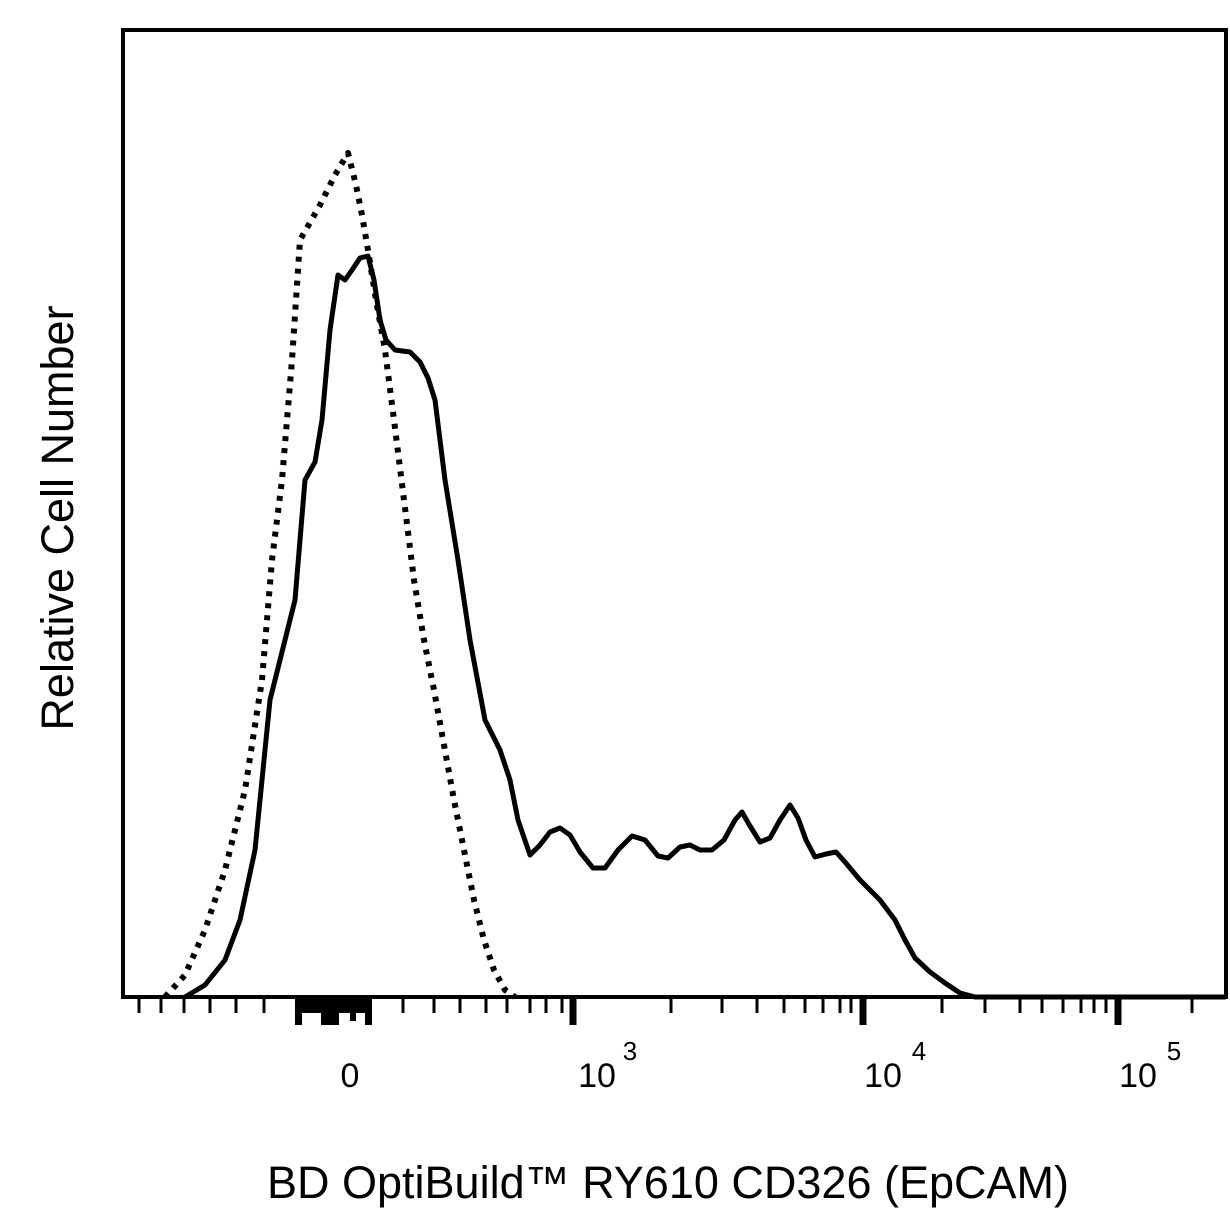 The width and height of the screenshot is (1230, 1230). Describe the element at coordinates (350, 1076) in the screenshot. I see `x-tick-label-0: 0` at that location.